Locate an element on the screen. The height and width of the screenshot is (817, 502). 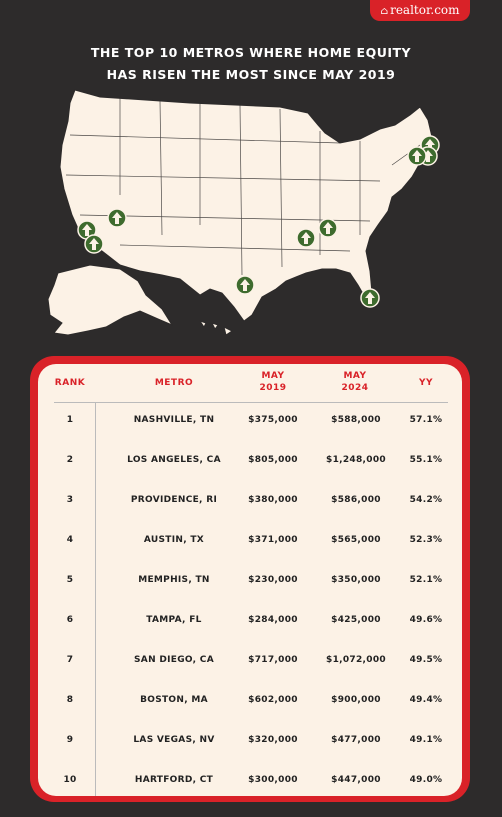
rank-cell: 5 is located at coordinates (70, 580).